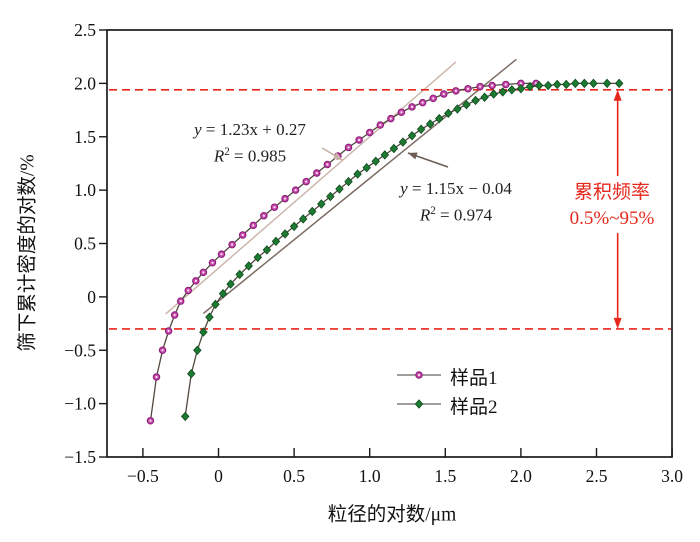  What do you see at coordinates (143, 476) in the screenshot?
I see `x-tick-label: −0.5` at bounding box center [143, 476].